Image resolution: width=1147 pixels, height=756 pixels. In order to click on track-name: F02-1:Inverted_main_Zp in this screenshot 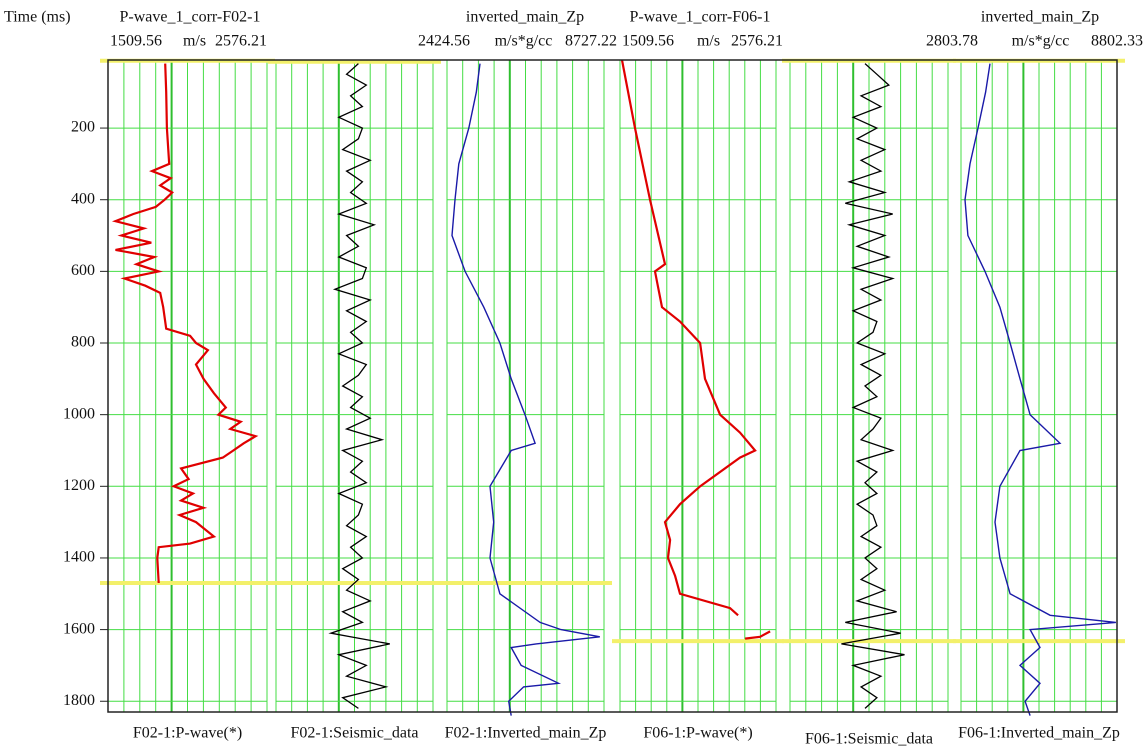, I will do `click(526, 733)`.